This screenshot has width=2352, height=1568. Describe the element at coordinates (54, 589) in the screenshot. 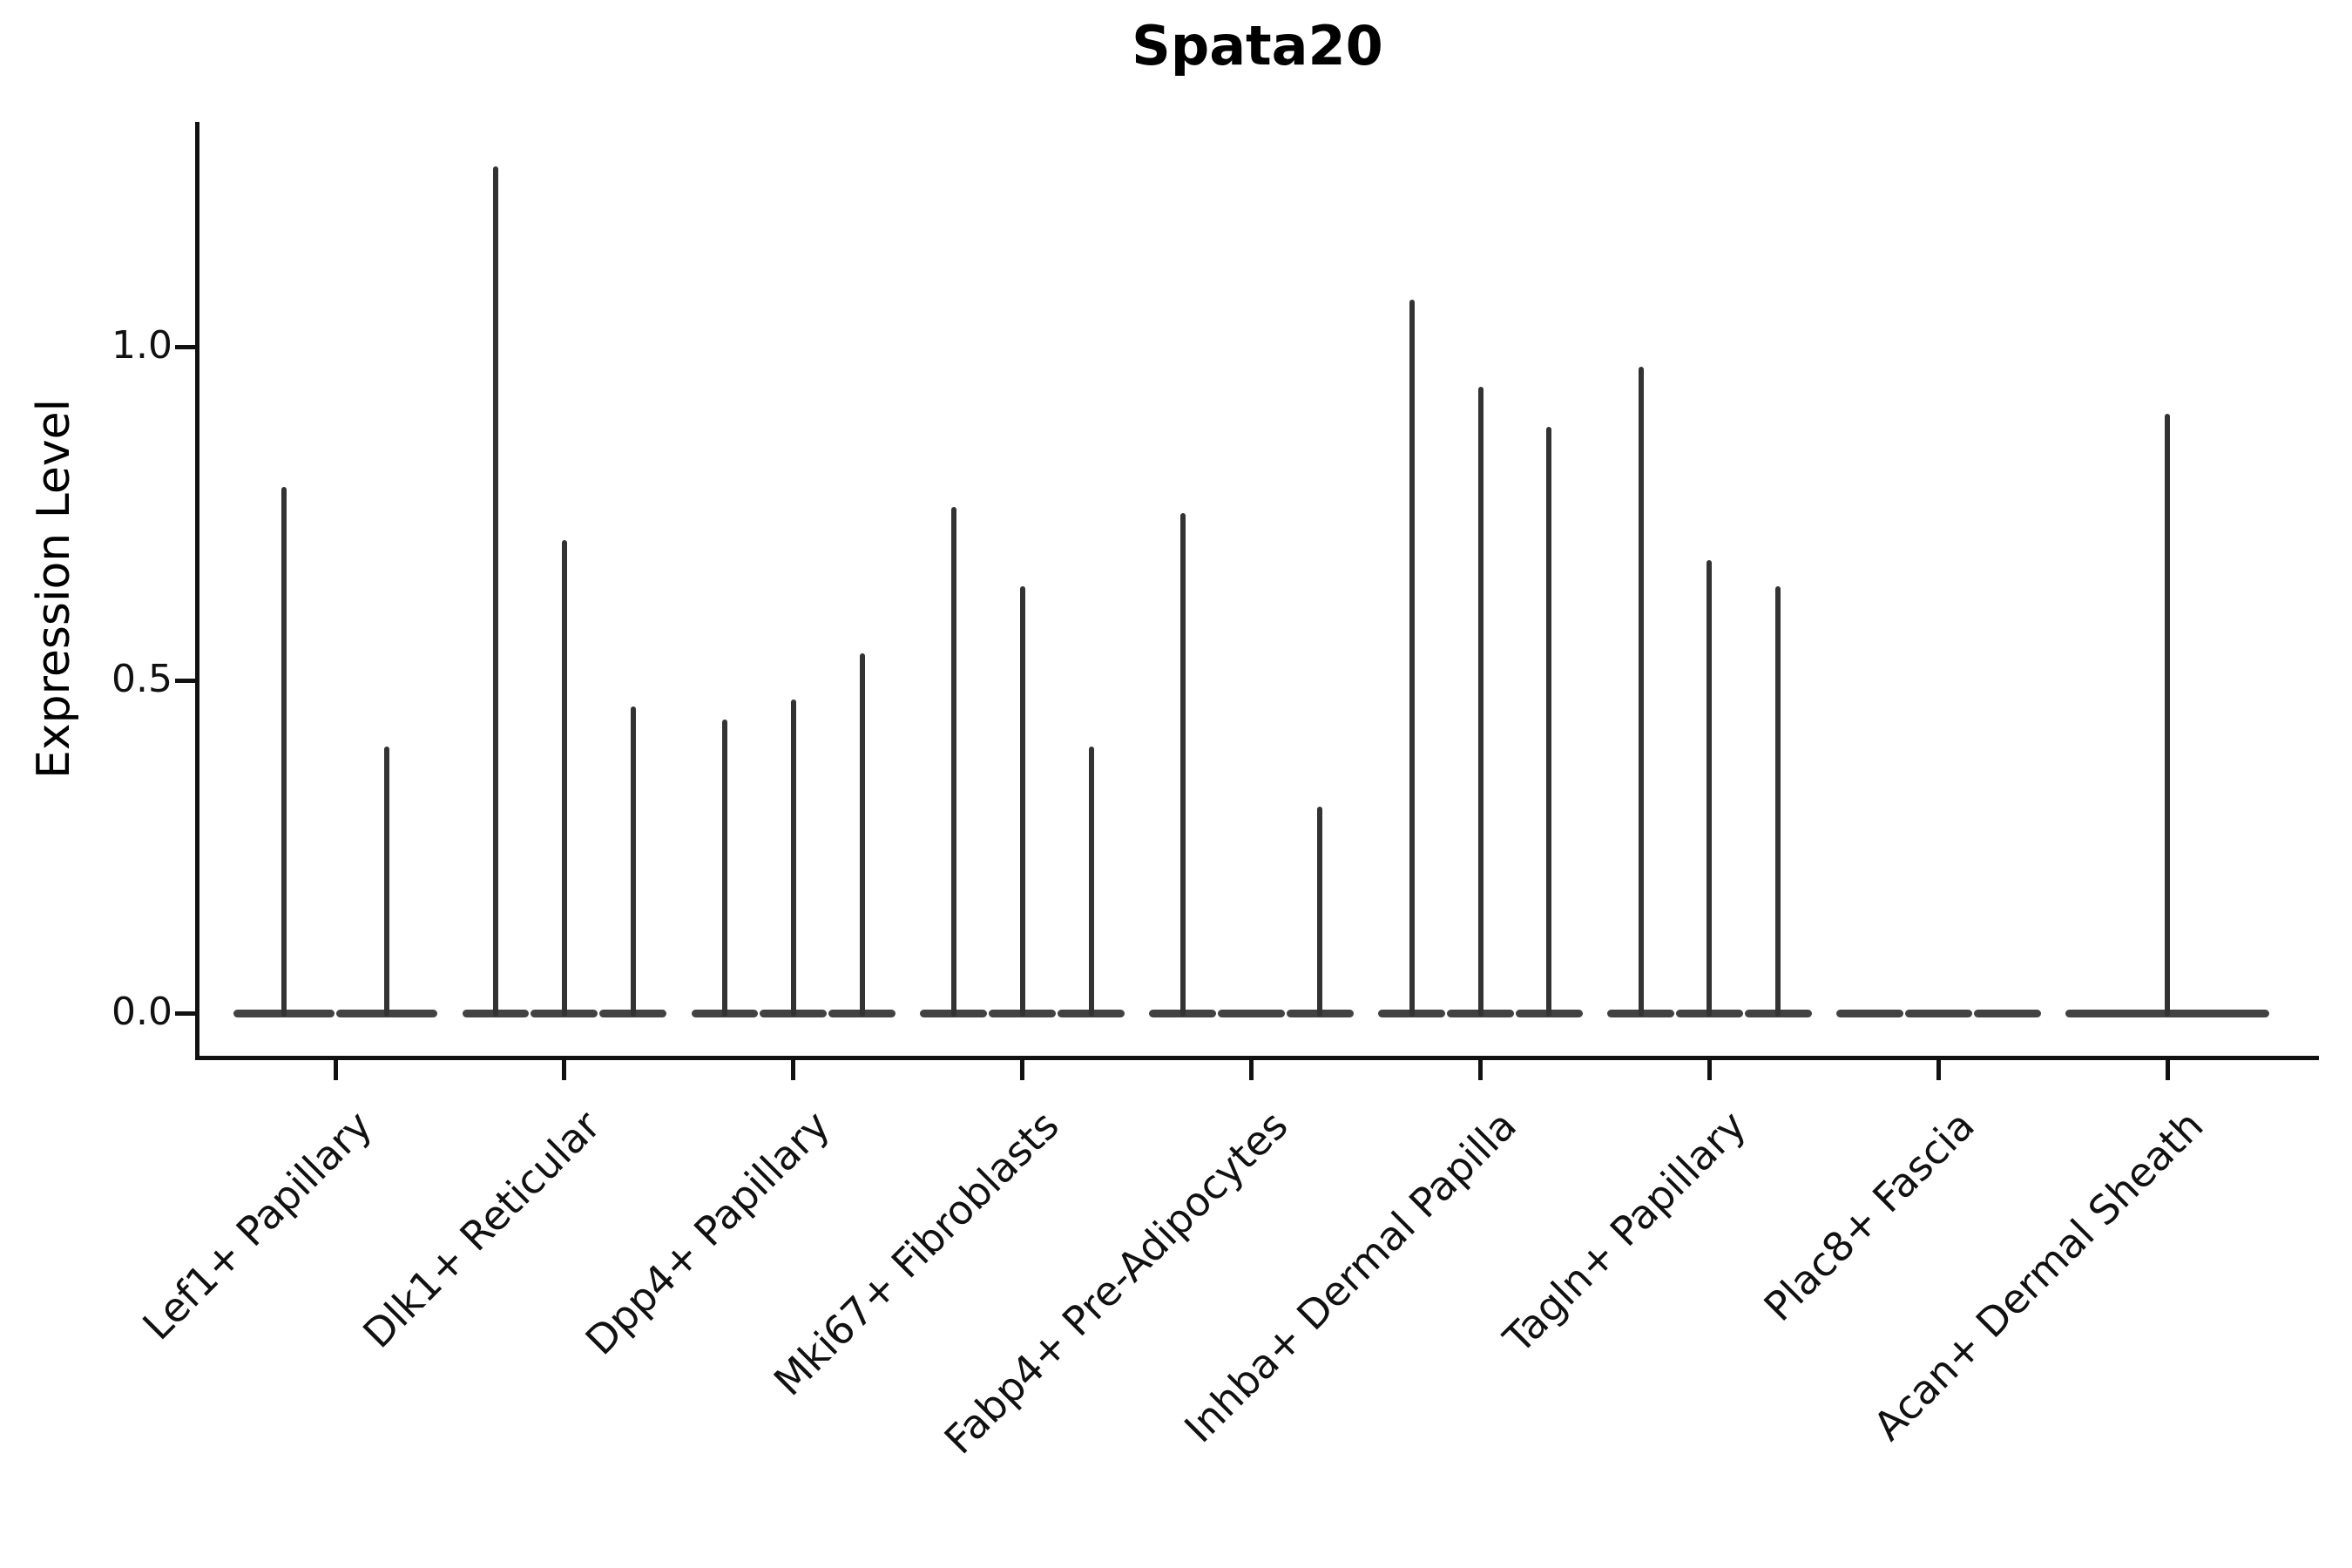

I see `y-axis-label: Expression Level` at that location.